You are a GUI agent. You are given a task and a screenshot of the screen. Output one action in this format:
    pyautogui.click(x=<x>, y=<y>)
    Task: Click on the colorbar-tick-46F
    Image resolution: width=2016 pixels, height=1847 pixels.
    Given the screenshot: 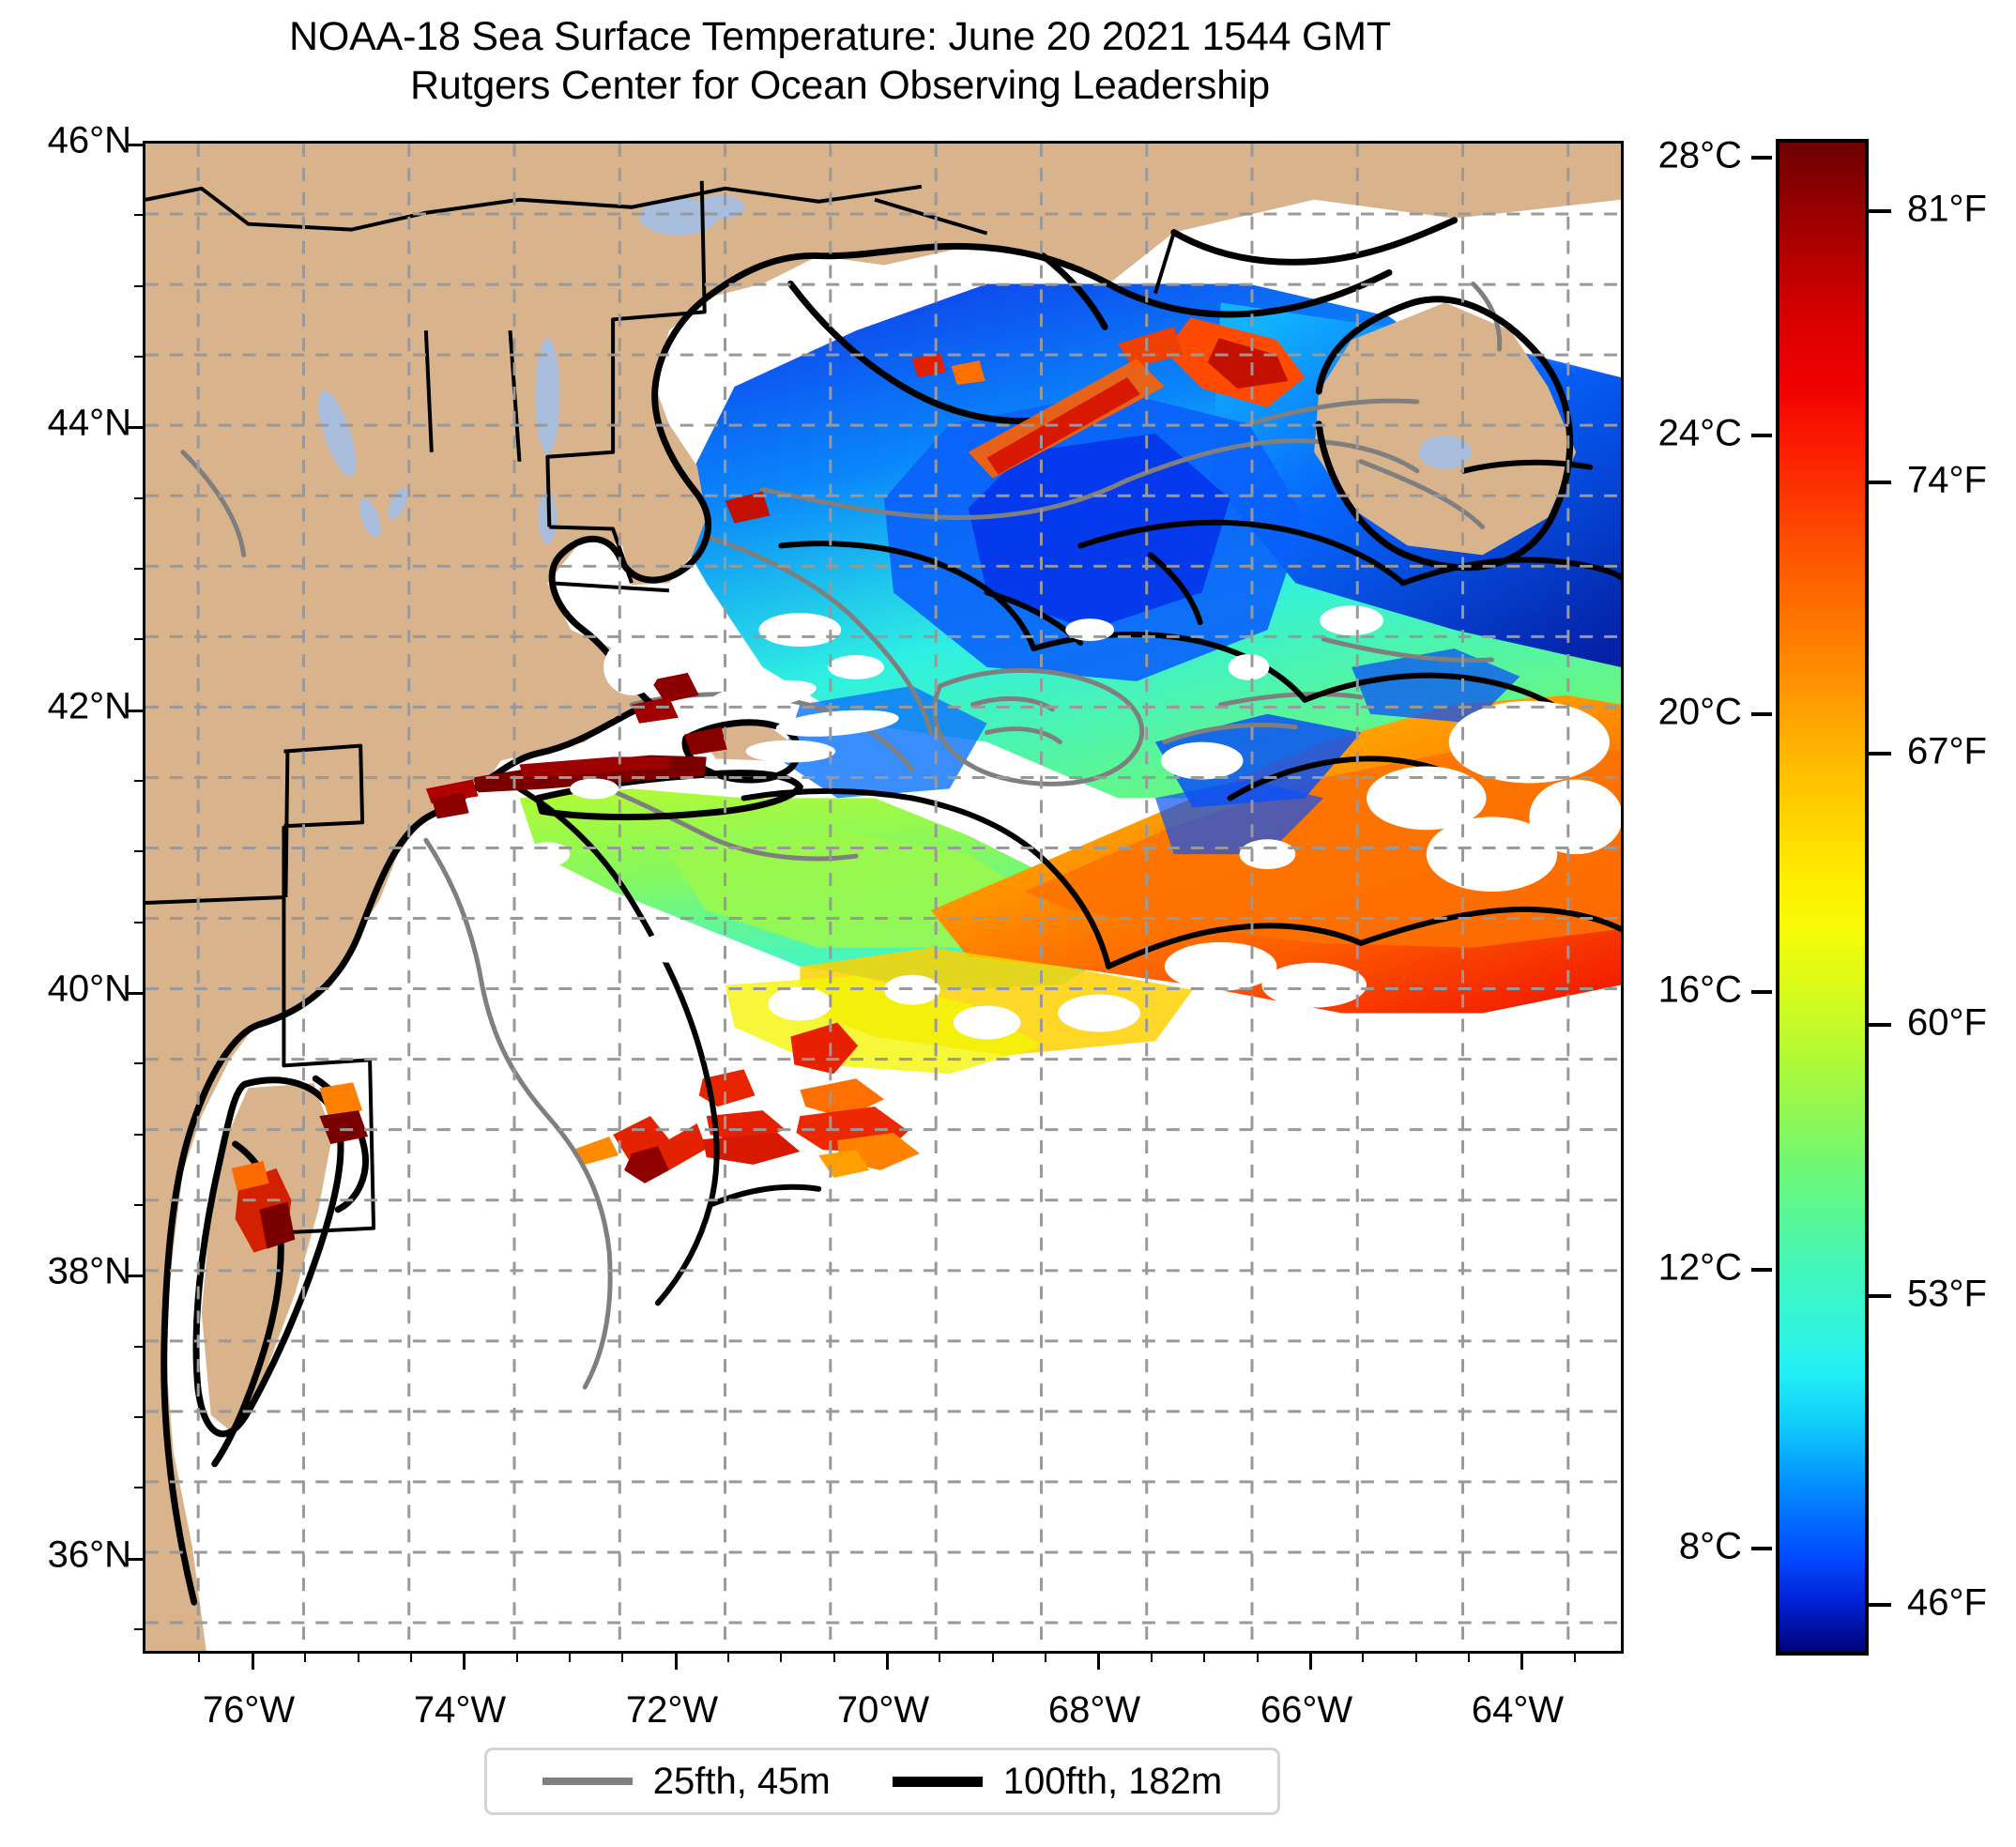 What is the action you would take?
    pyautogui.click(x=1880, y=1605)
    